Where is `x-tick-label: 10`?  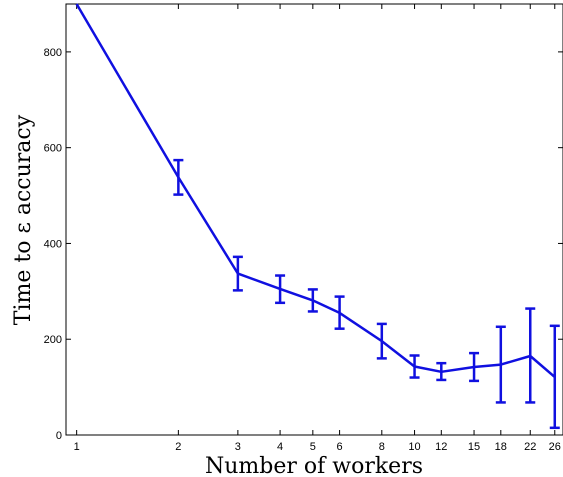 x-tick-label: 10 is located at coordinates (414, 447).